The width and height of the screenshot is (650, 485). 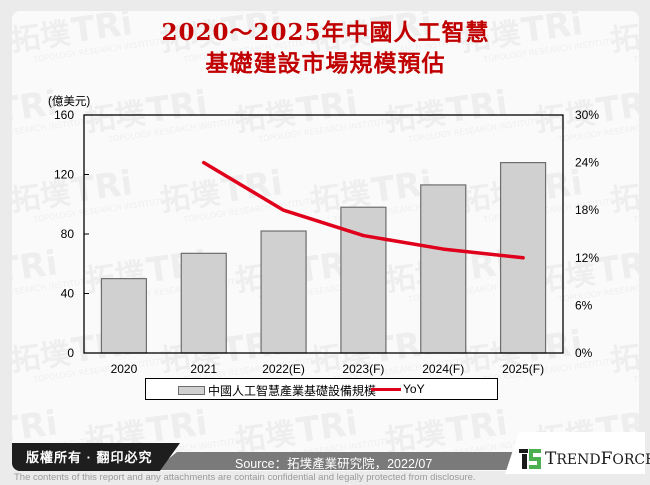 What do you see at coordinates (191, 390) in the screenshot?
I see `bar-swatch-icon` at bounding box center [191, 390].